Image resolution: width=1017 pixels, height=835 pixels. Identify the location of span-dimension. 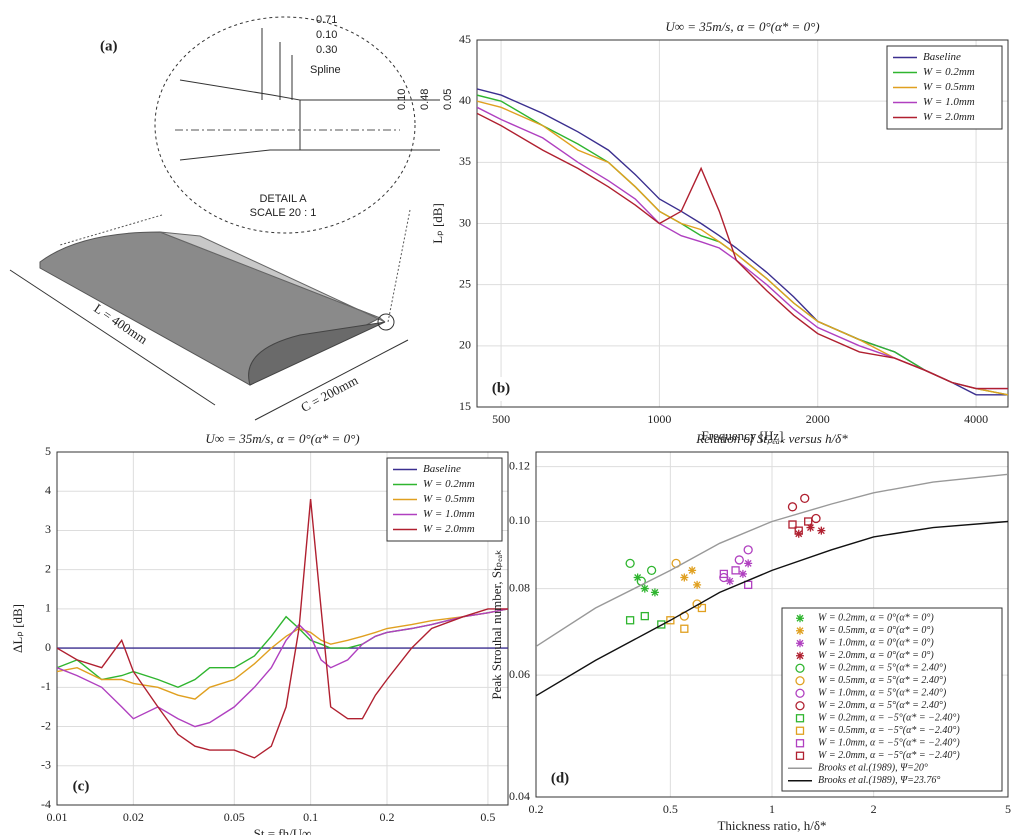
(112, 337).